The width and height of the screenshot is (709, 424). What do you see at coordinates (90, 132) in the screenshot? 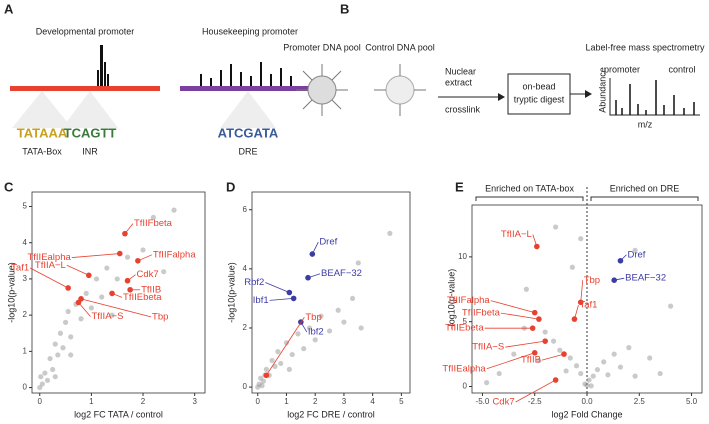
I see `motif-logo: TCAGTT` at bounding box center [90, 132].